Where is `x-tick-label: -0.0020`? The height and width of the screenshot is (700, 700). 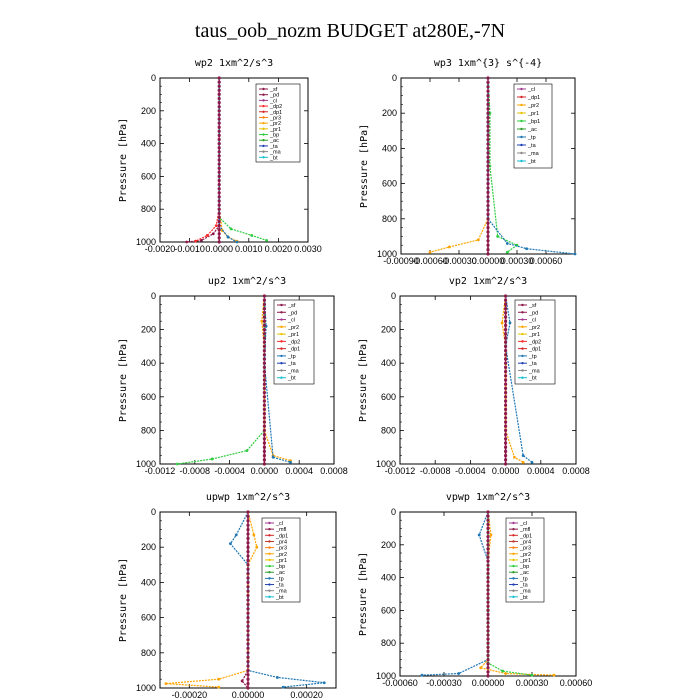
x-tick-label: -0.0020 is located at coordinates (160, 249).